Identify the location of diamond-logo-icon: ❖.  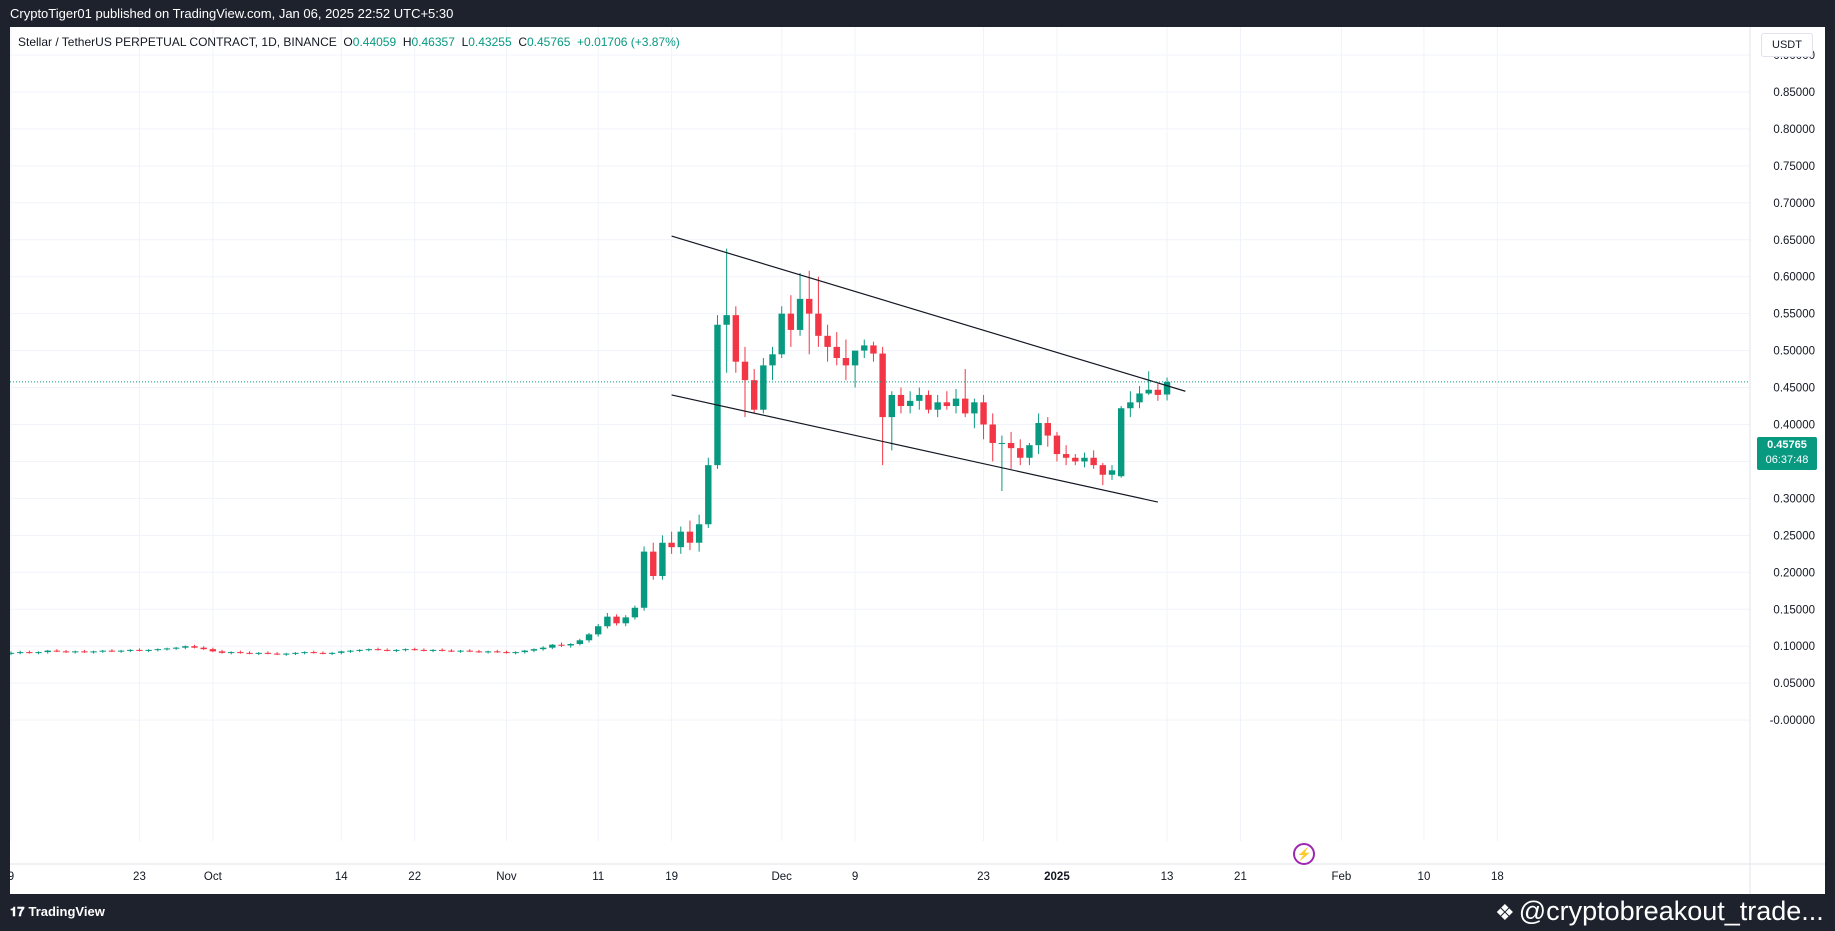
(1505, 912).